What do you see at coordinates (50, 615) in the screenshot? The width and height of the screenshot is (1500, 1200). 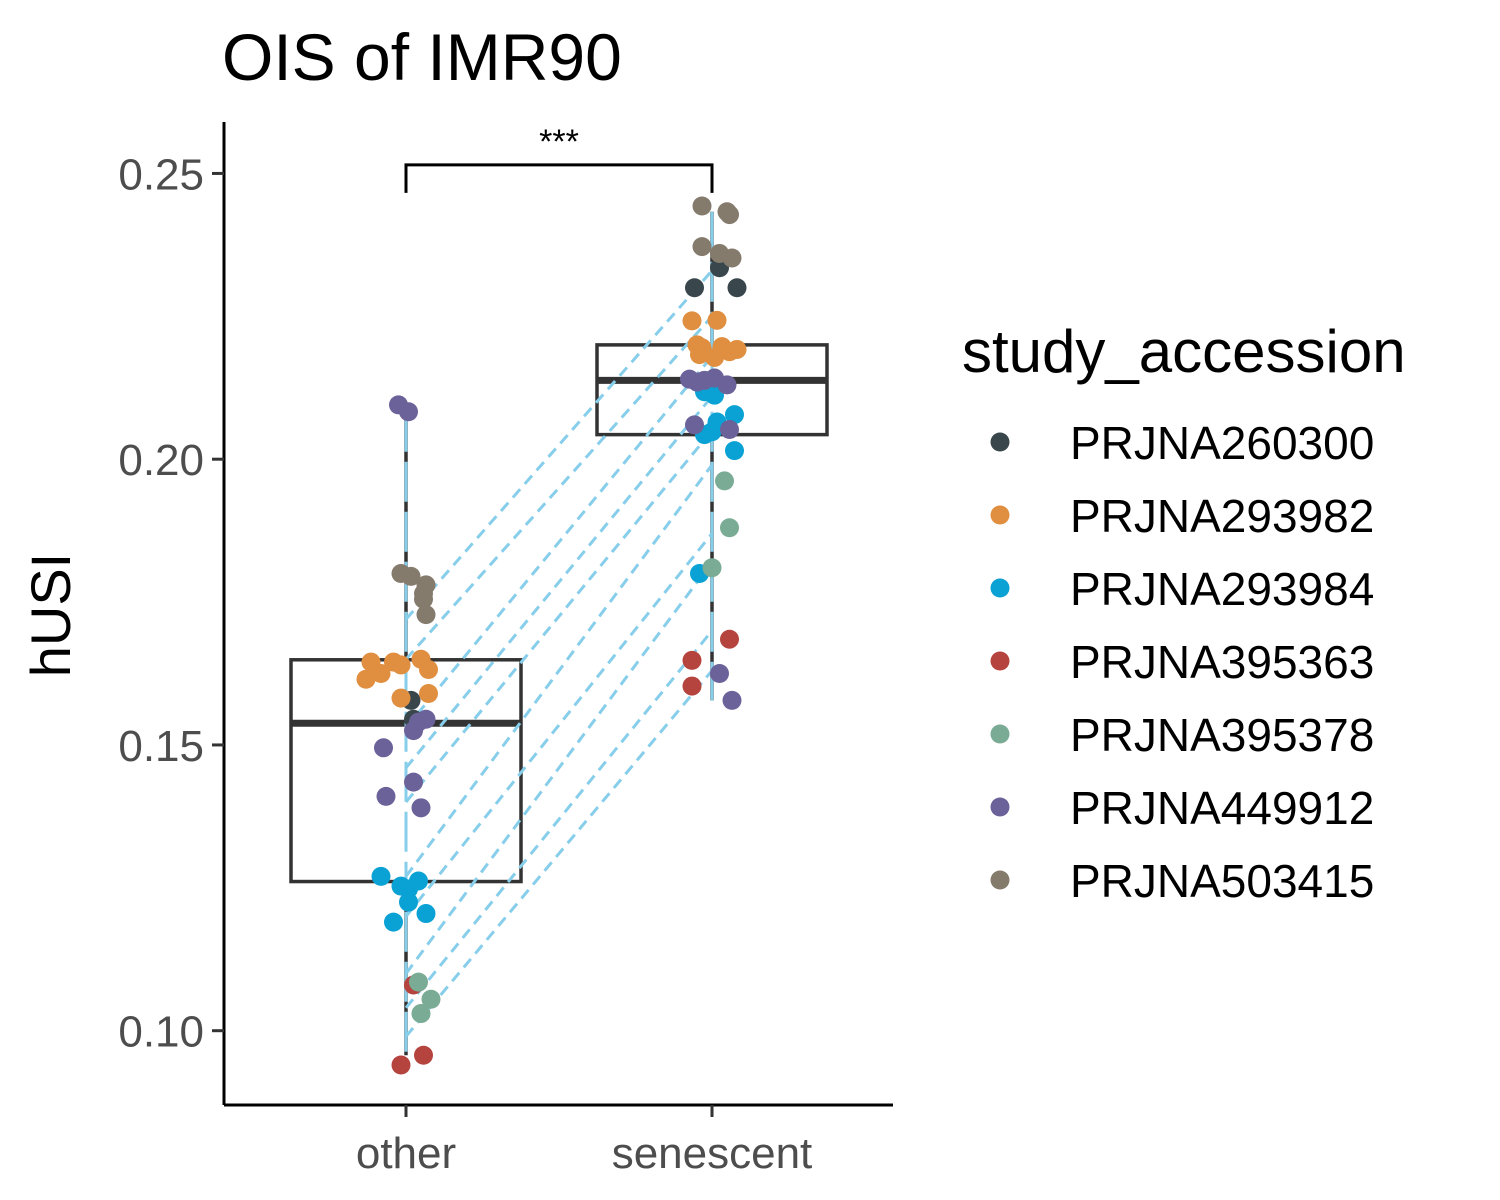 I see `y-axis-title: hUSI` at bounding box center [50, 615].